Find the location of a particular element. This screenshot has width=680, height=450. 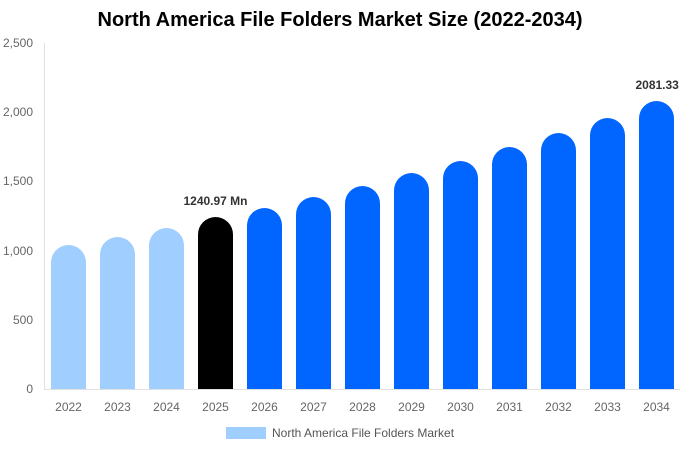

bar-2032 is located at coordinates (558, 260).